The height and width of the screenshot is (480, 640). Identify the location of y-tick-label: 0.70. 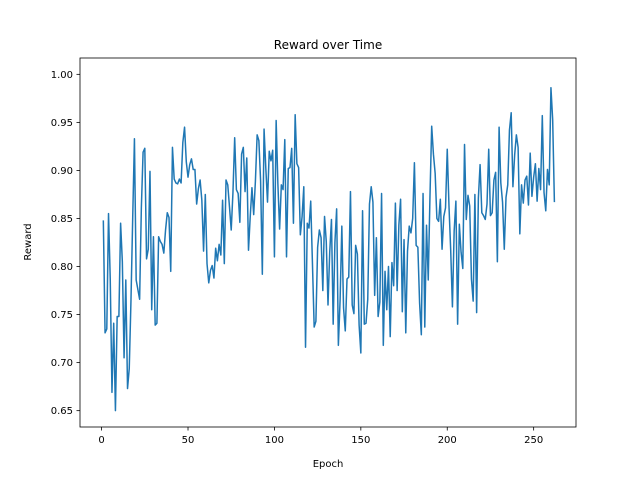
(62, 363).